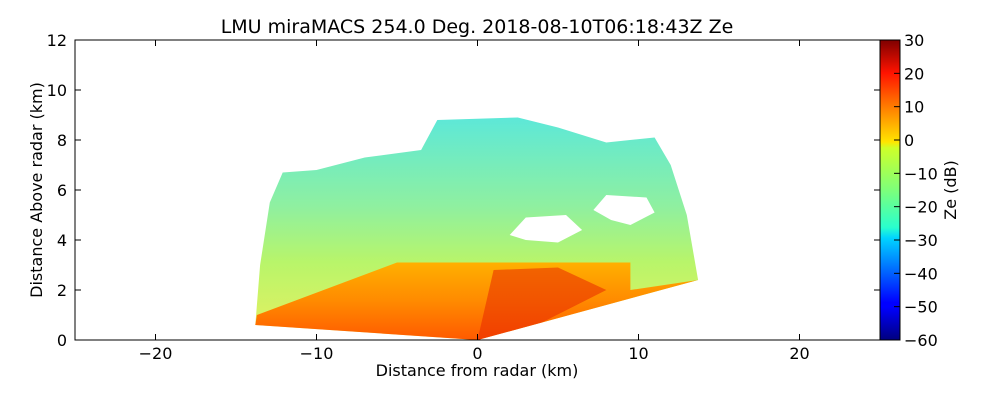  I want to click on y-tick-label: 4, so click(62, 240).